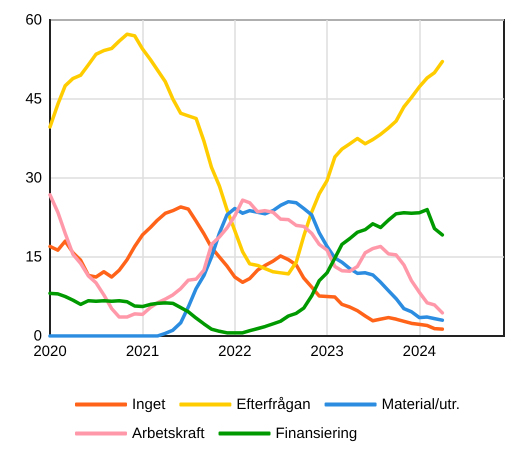 The height and width of the screenshot is (459, 505). What do you see at coordinates (235, 351) in the screenshot?
I see `x-tick-label: 2022` at bounding box center [235, 351].